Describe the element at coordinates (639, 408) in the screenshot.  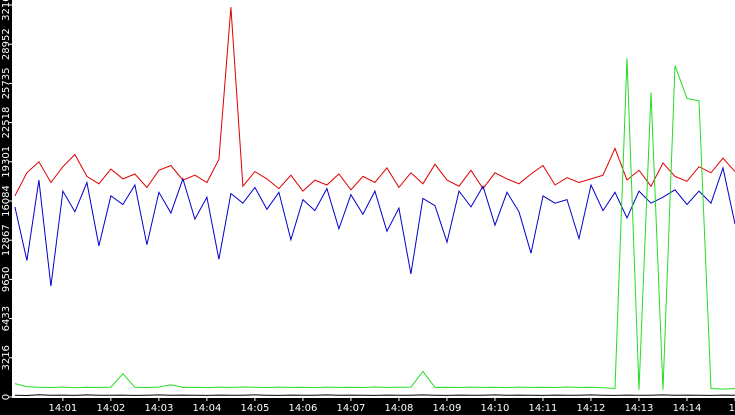
I see `x-tick-label: 14:13` at that location.